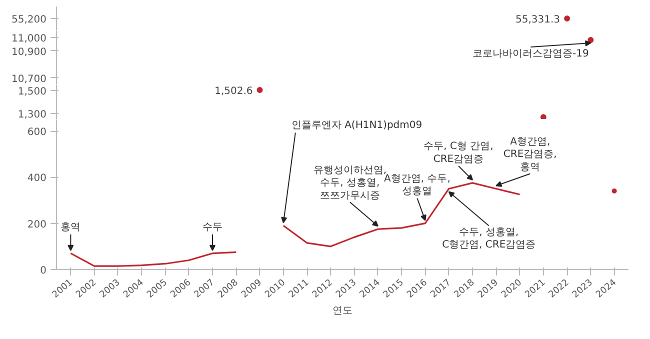 Image resolution: width=650 pixels, height=339 pixels. Describe the element at coordinates (37, 224) in the screenshot. I see `y-tick-label: 200` at that location.